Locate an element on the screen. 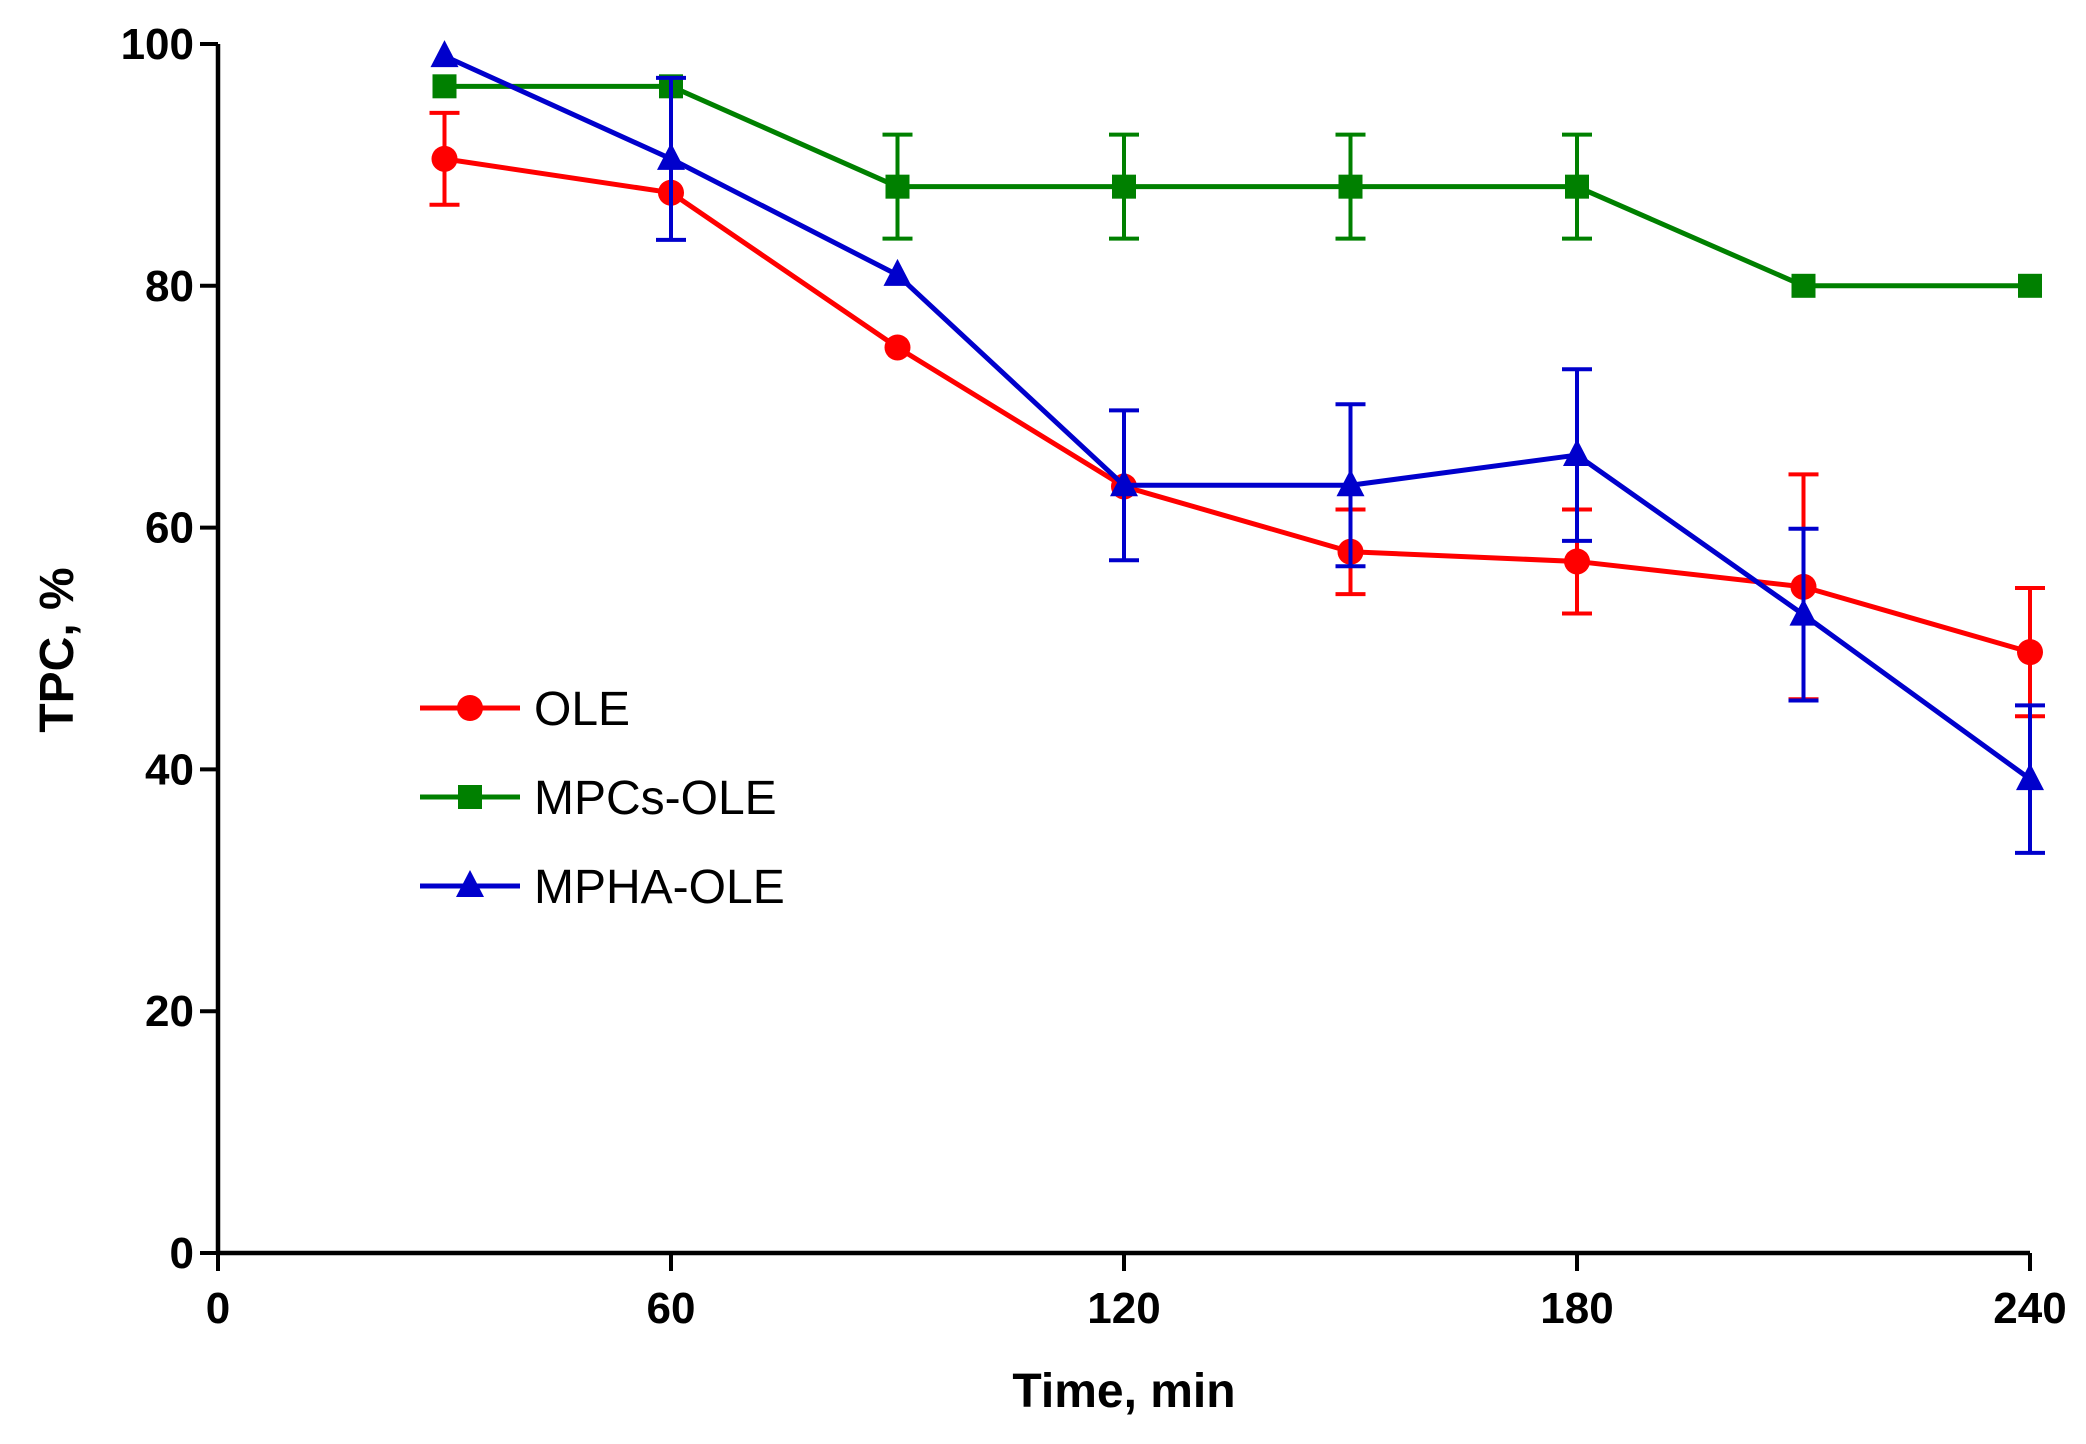 This screenshot has width=2086, height=1444. legend-entry-mpcs-ole: MPCs-OLE is located at coordinates (598, 798).